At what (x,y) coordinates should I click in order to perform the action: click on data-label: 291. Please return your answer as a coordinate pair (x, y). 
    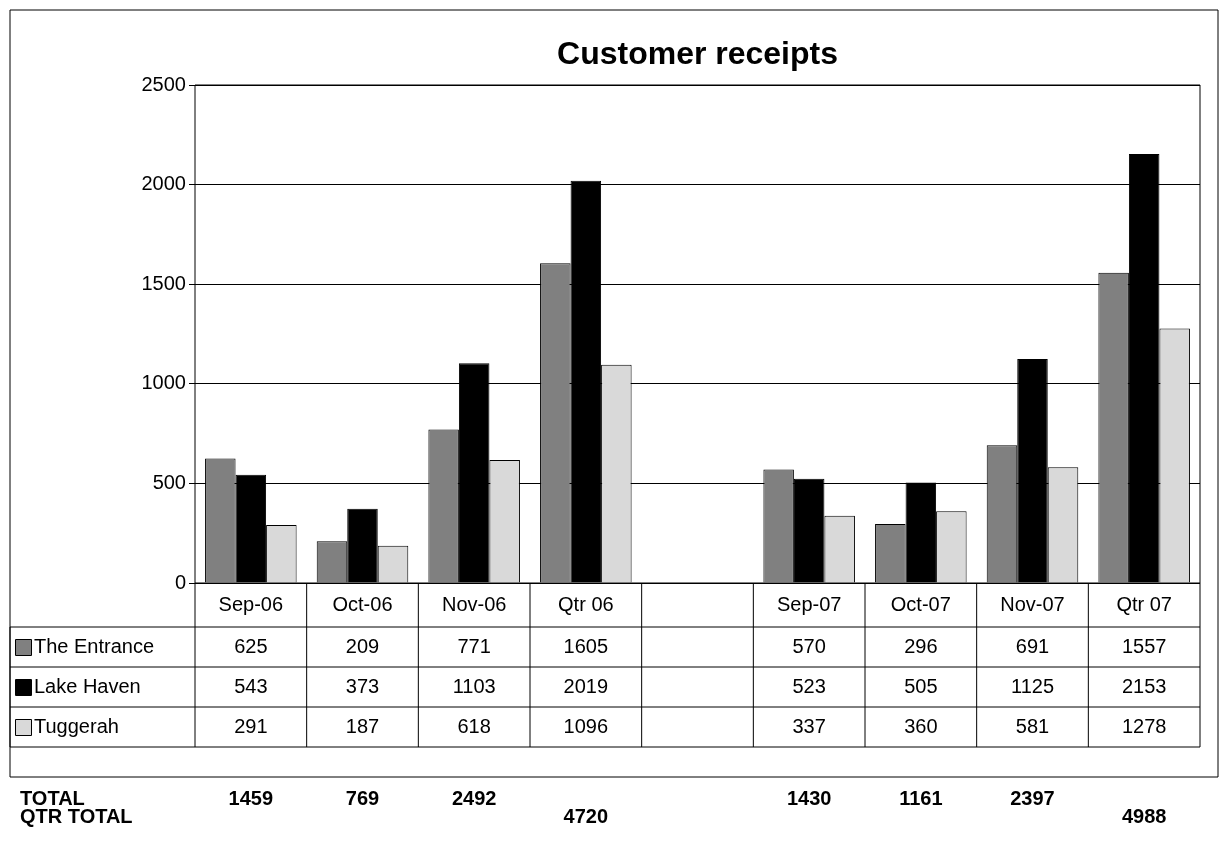
    Looking at the image, I should click on (251, 725).